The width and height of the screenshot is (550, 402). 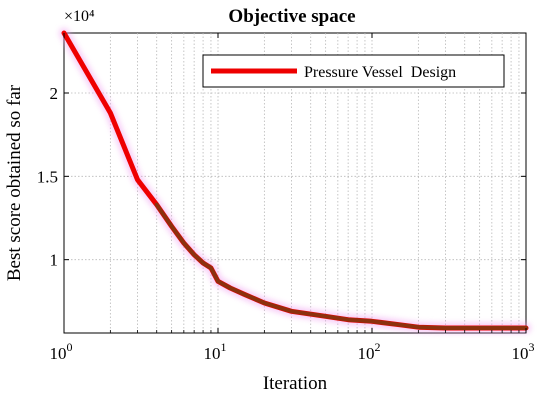 What do you see at coordinates (523, 351) in the screenshot?
I see `x-tick-label: 10³` at bounding box center [523, 351].